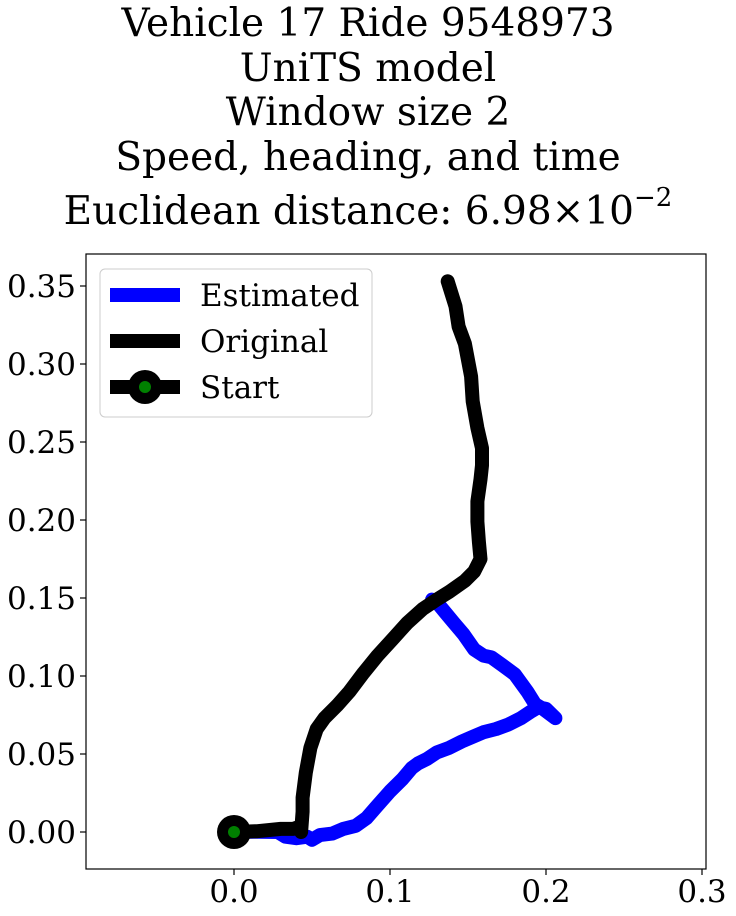 This screenshot has width=736, height=916. Describe the element at coordinates (41, 365) in the screenshot. I see `y-tick-label: 0.30` at that location.